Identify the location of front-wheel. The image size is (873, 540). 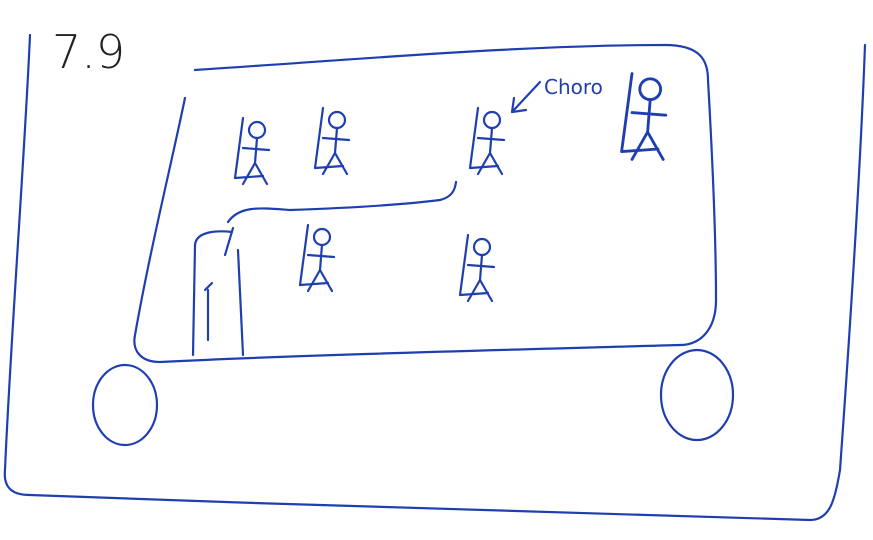
(125, 405).